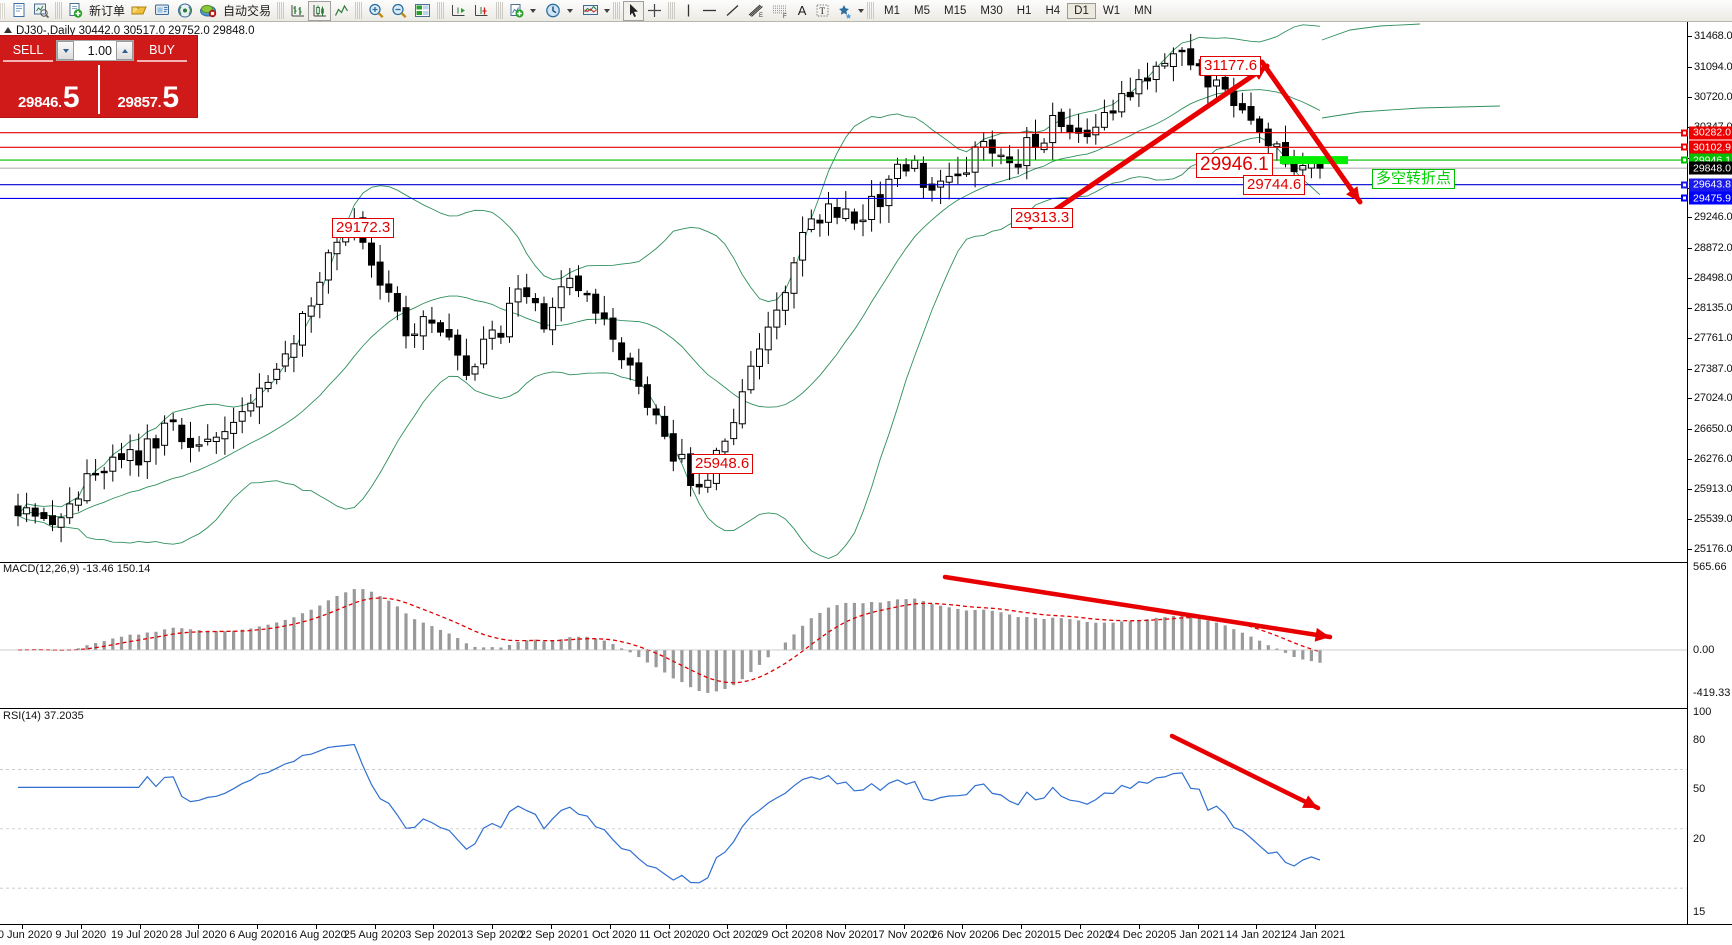  What do you see at coordinates (822, 11) in the screenshot?
I see `text-label-icon: T` at bounding box center [822, 11].